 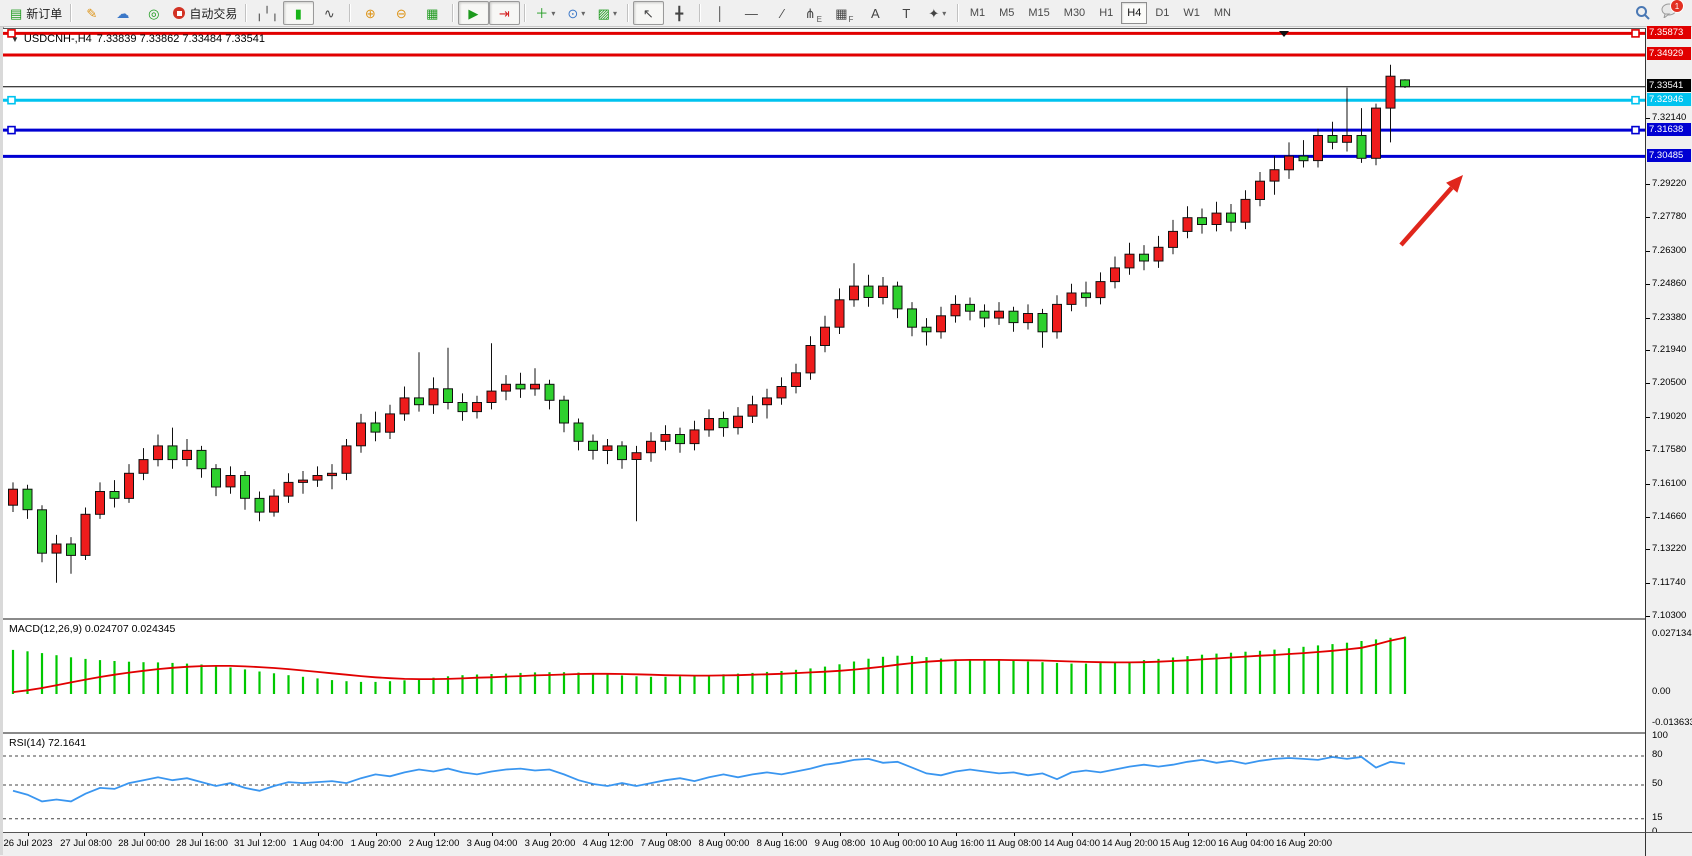 I want to click on search-icon, so click(x=1643, y=13).